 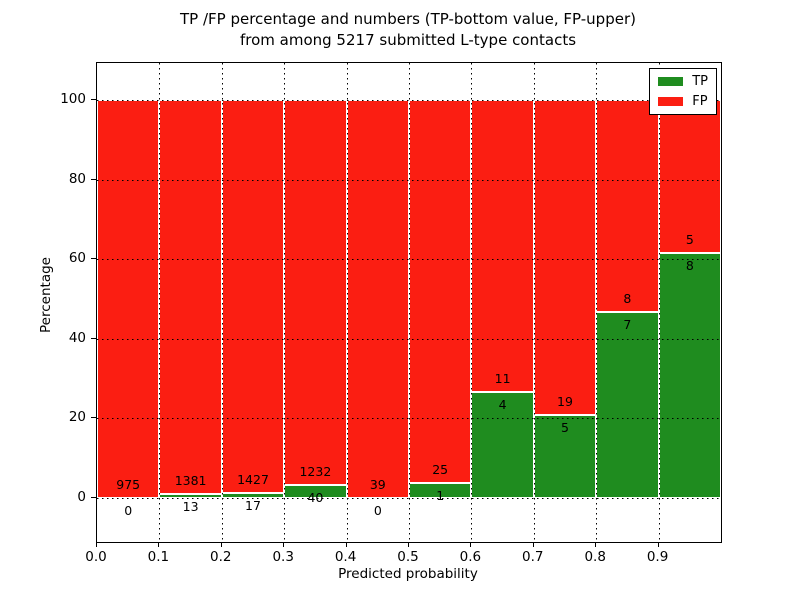 I want to click on x-tick-label: 0.2, so click(x=221, y=557).